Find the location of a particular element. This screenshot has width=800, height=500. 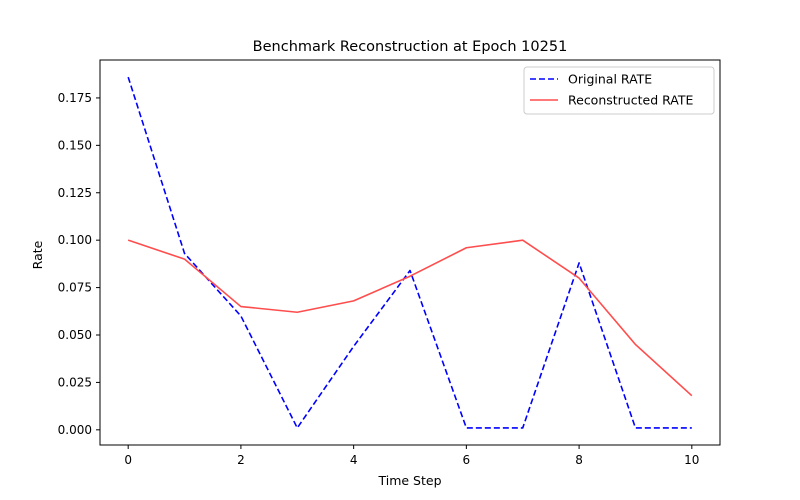

y-tick-label: 0.050 is located at coordinates (75, 335).